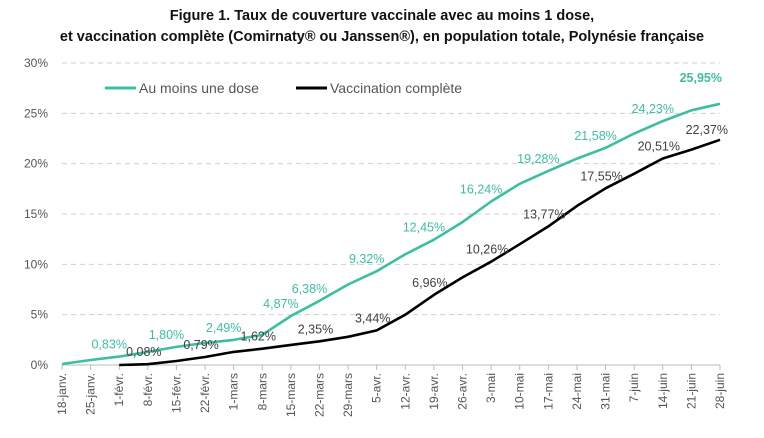 This screenshot has height=438, width=764. Describe the element at coordinates (262, 391) in the screenshot. I see `x-tick-label: 8-mars` at that location.